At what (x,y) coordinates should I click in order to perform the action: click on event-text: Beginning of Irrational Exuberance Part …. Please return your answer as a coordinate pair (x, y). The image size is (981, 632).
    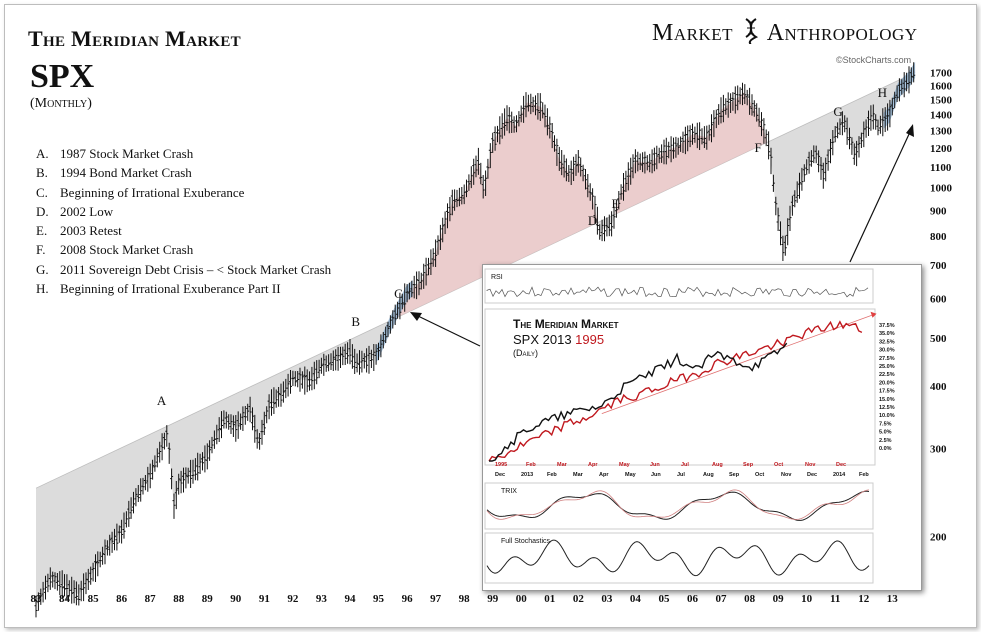
    Looking at the image, I should click on (170, 289).